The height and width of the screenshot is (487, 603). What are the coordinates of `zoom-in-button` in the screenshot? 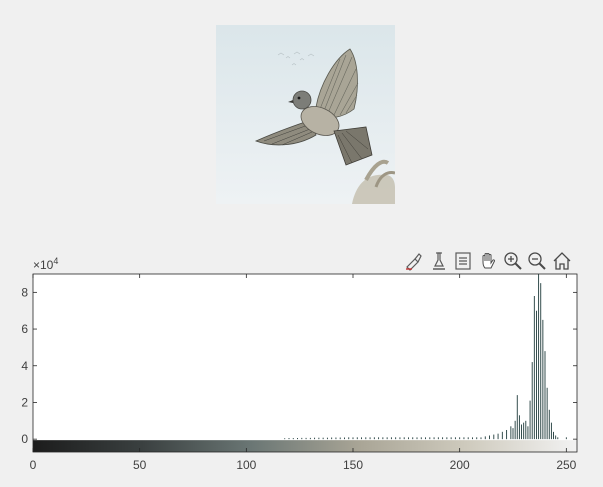 It's located at (512, 261).